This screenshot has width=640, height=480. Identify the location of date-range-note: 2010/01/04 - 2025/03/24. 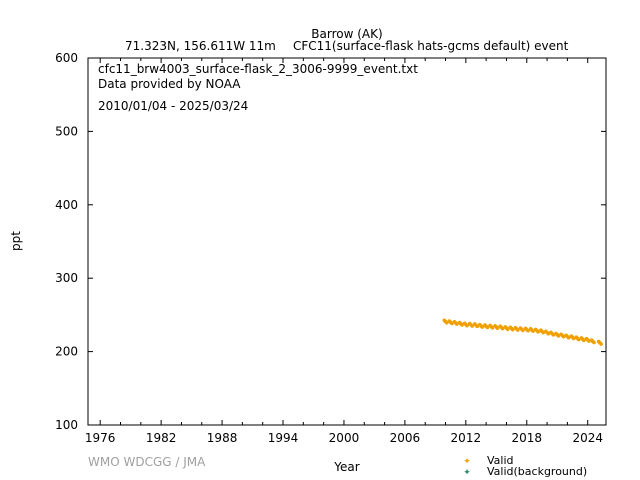
(173, 106).